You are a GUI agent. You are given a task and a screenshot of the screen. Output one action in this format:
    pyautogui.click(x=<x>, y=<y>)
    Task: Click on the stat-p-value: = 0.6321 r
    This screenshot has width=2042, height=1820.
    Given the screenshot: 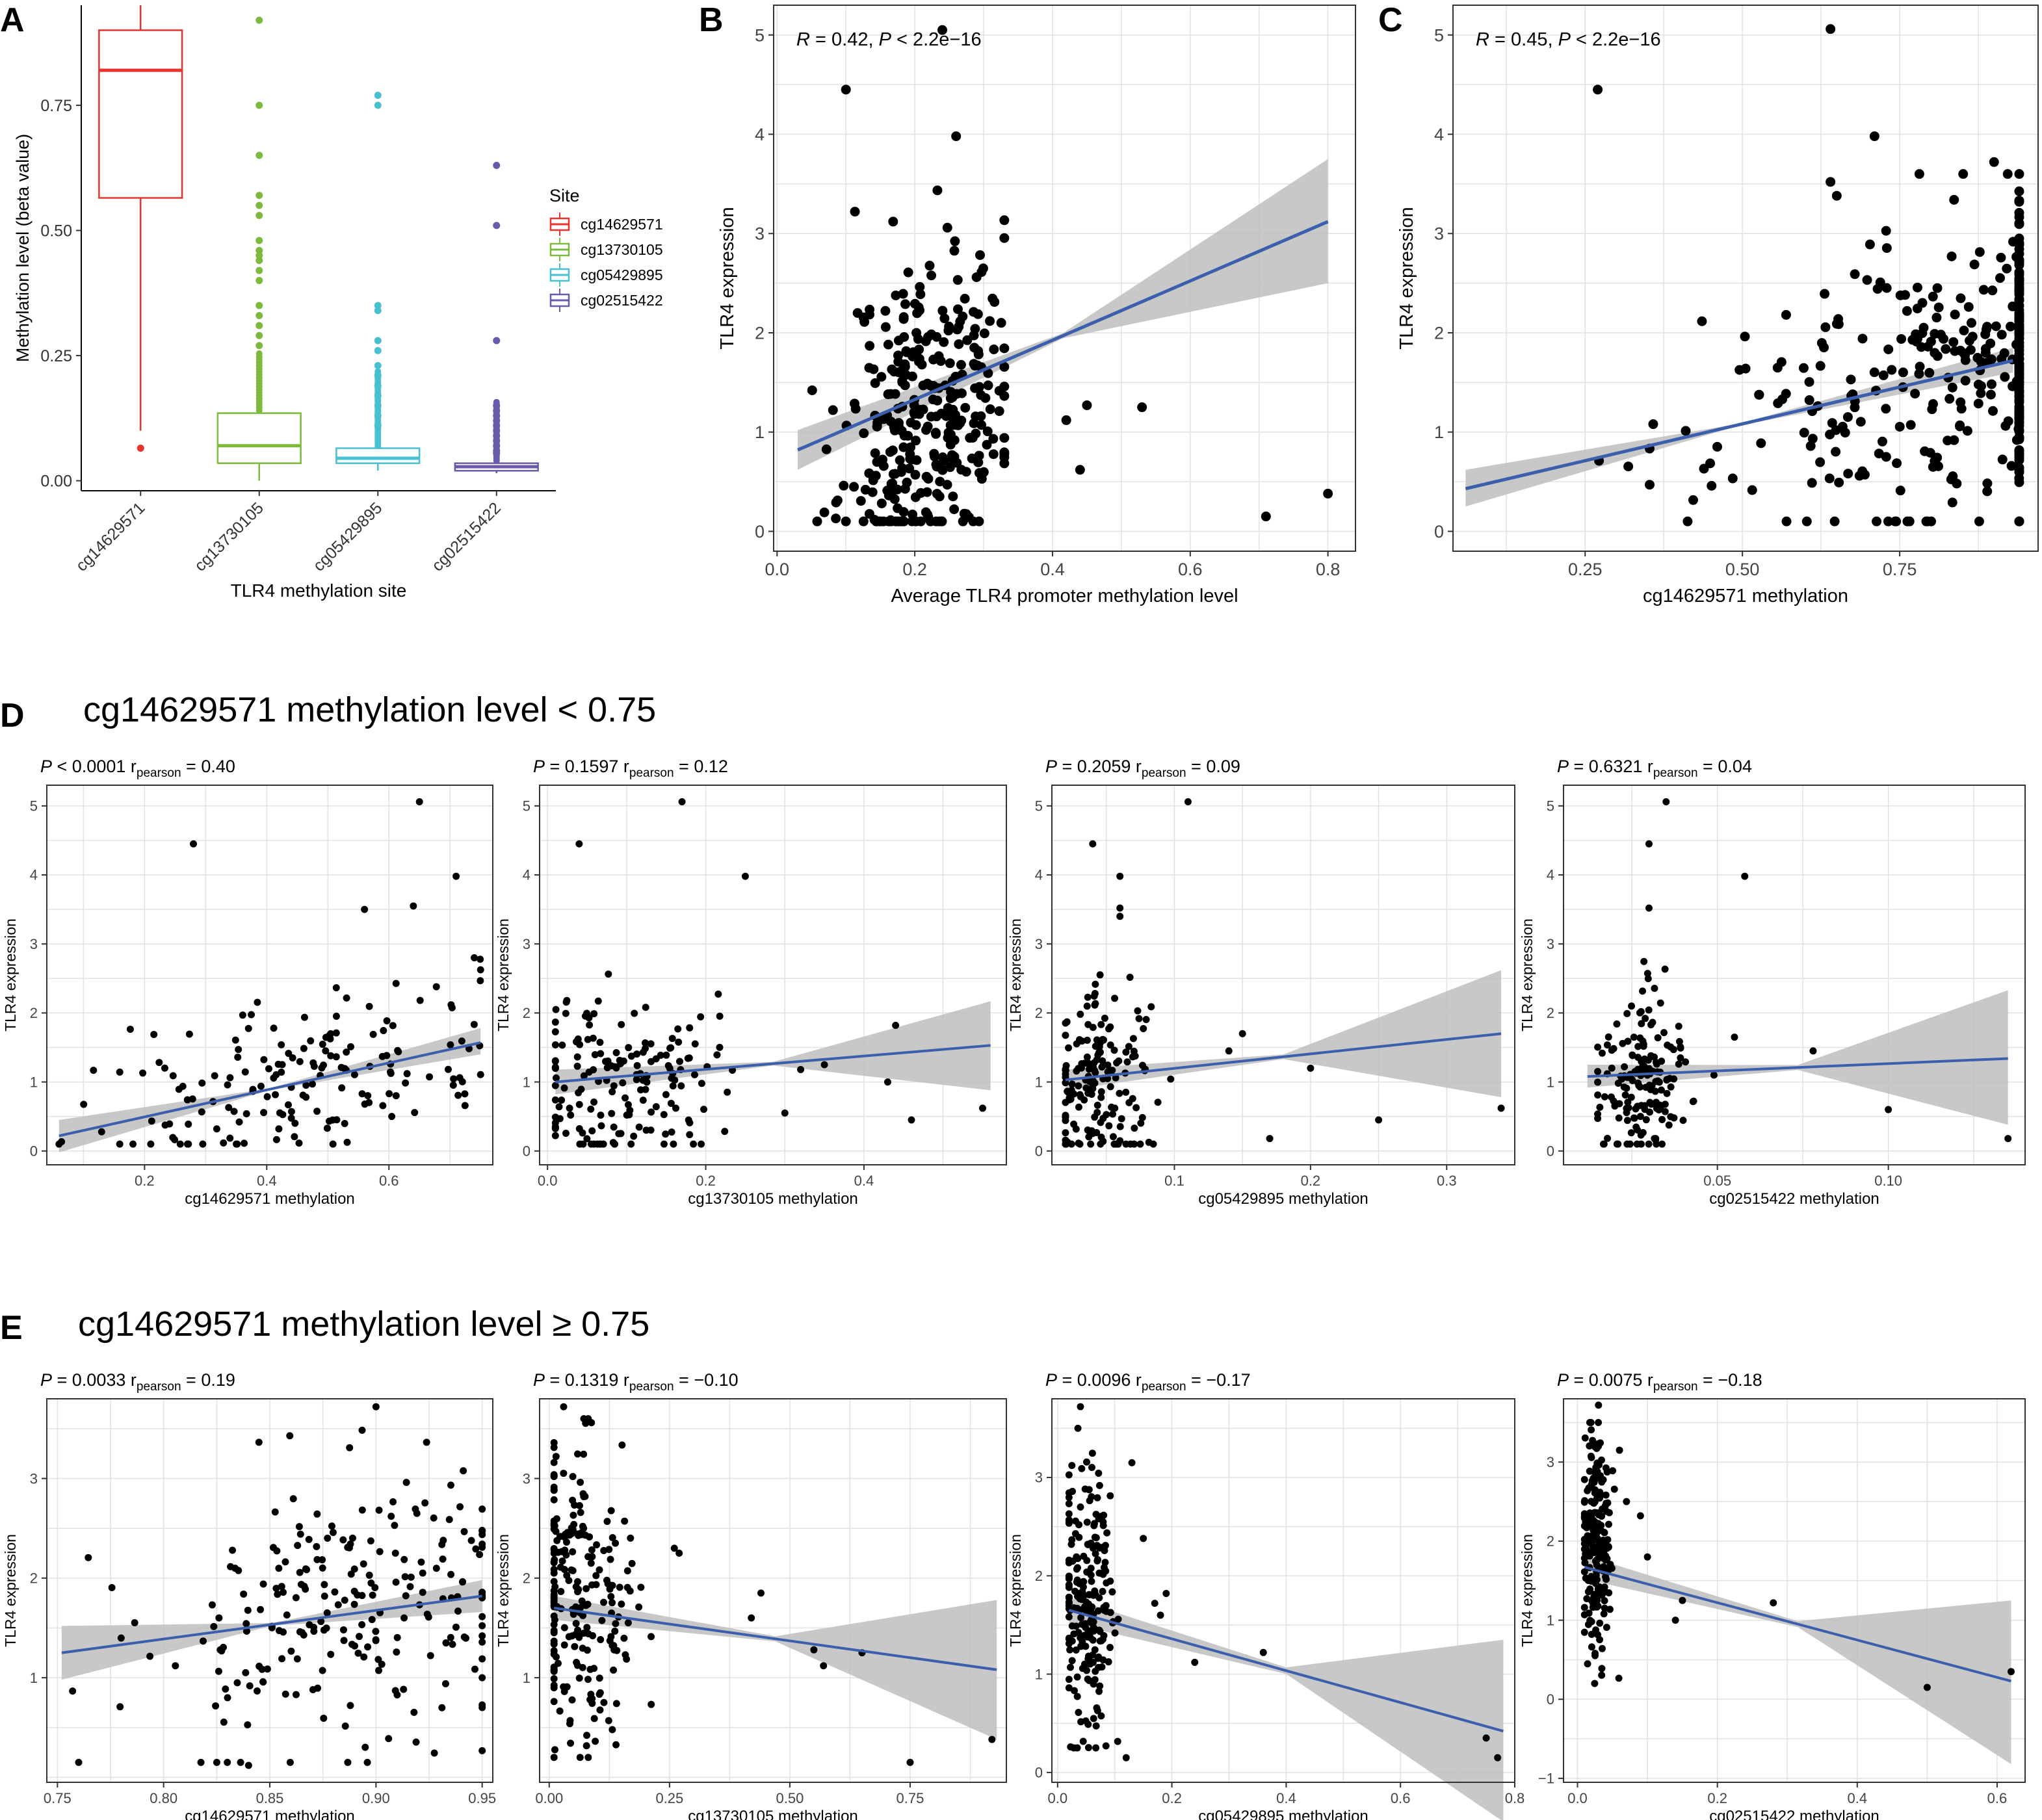 What is the action you would take?
    pyautogui.click(x=1611, y=767)
    